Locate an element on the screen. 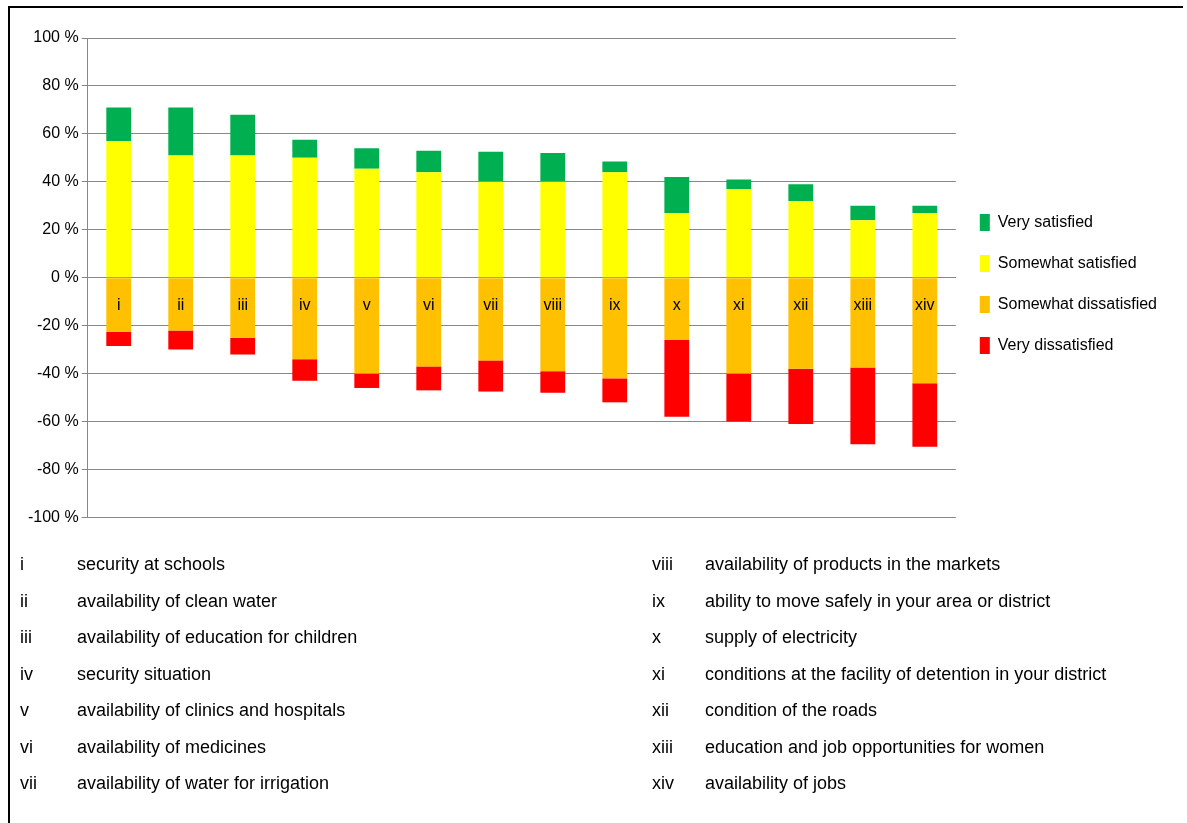 The height and width of the screenshot is (823, 1187). legend-label: Somewhat satisfied is located at coordinates (1067, 262).